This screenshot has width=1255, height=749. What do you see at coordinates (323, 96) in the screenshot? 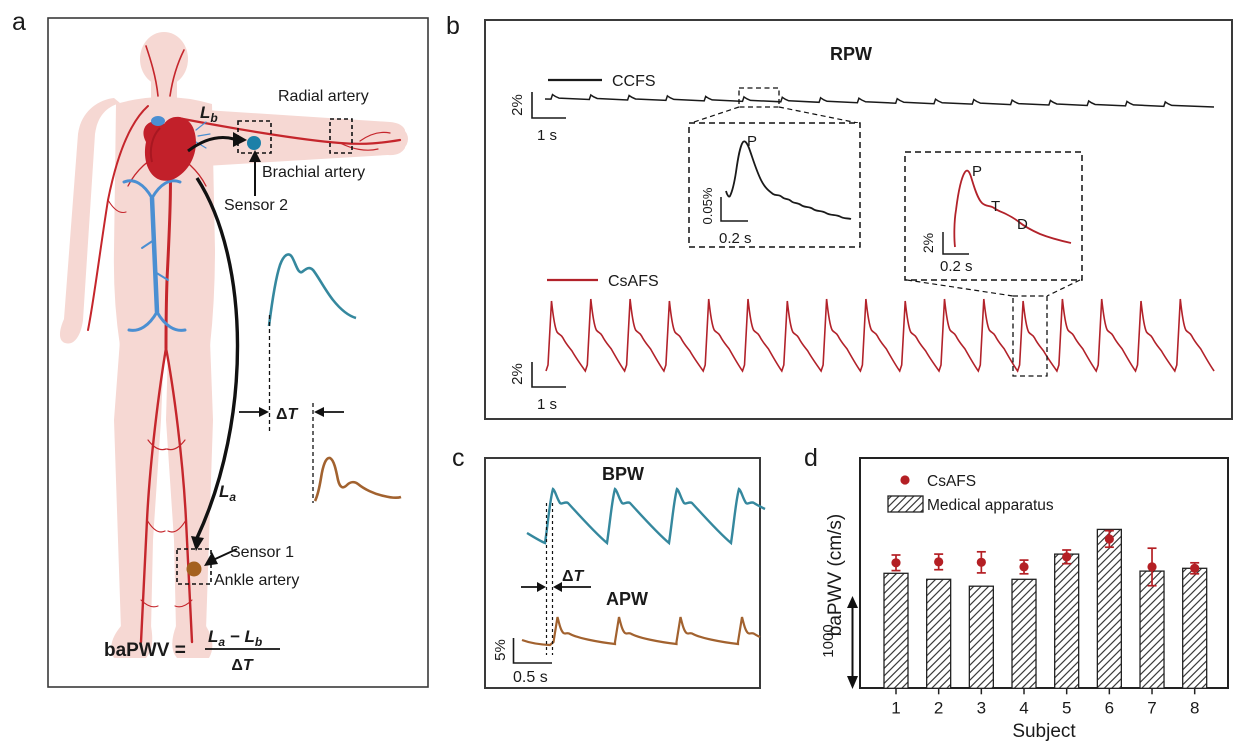
I see `radial-artery-label: Radial artery` at bounding box center [323, 96].